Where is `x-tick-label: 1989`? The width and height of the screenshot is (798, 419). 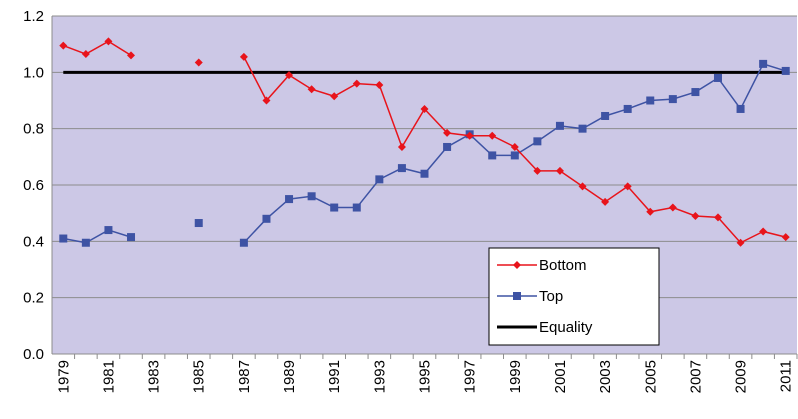 x-tick-label: 1989 is located at coordinates (289, 376).